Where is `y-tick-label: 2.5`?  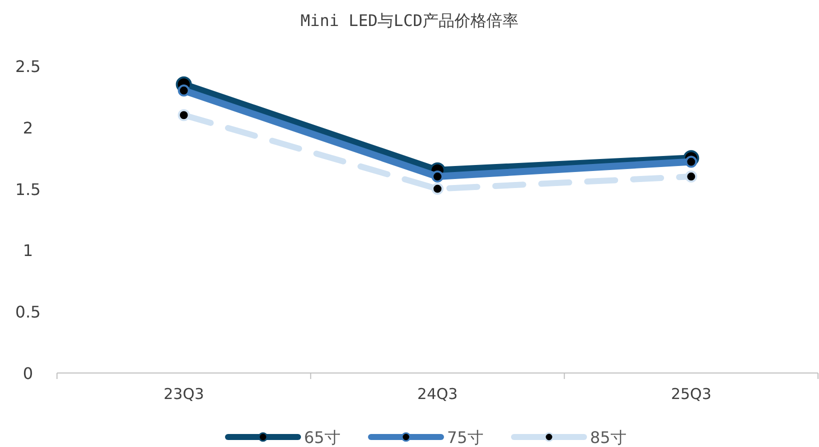
y-tick-label: 2.5 is located at coordinates (28, 66).